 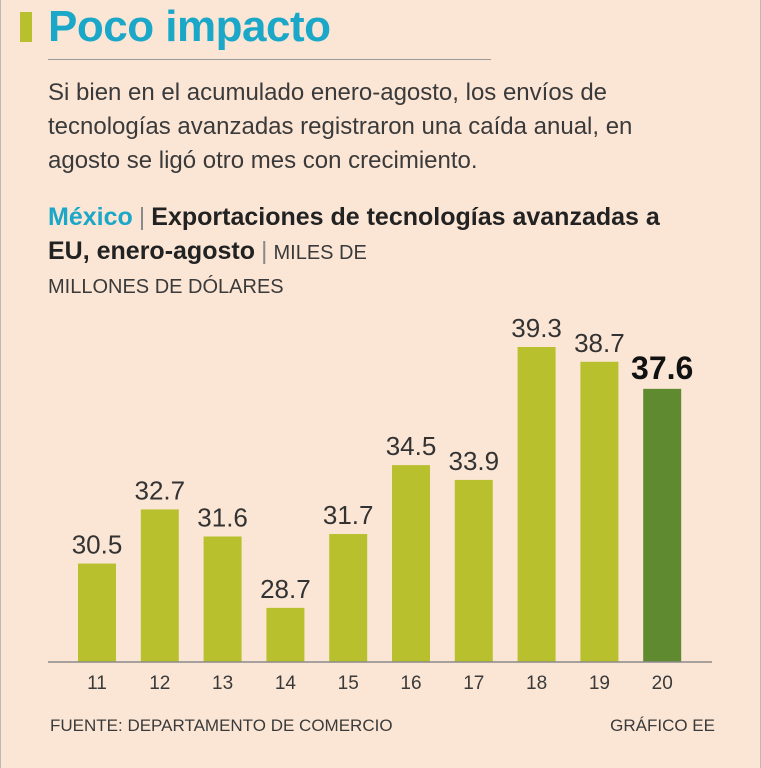 What do you see at coordinates (662, 725) in the screenshot?
I see `graphic-credit: GRÁFICO EE` at bounding box center [662, 725].